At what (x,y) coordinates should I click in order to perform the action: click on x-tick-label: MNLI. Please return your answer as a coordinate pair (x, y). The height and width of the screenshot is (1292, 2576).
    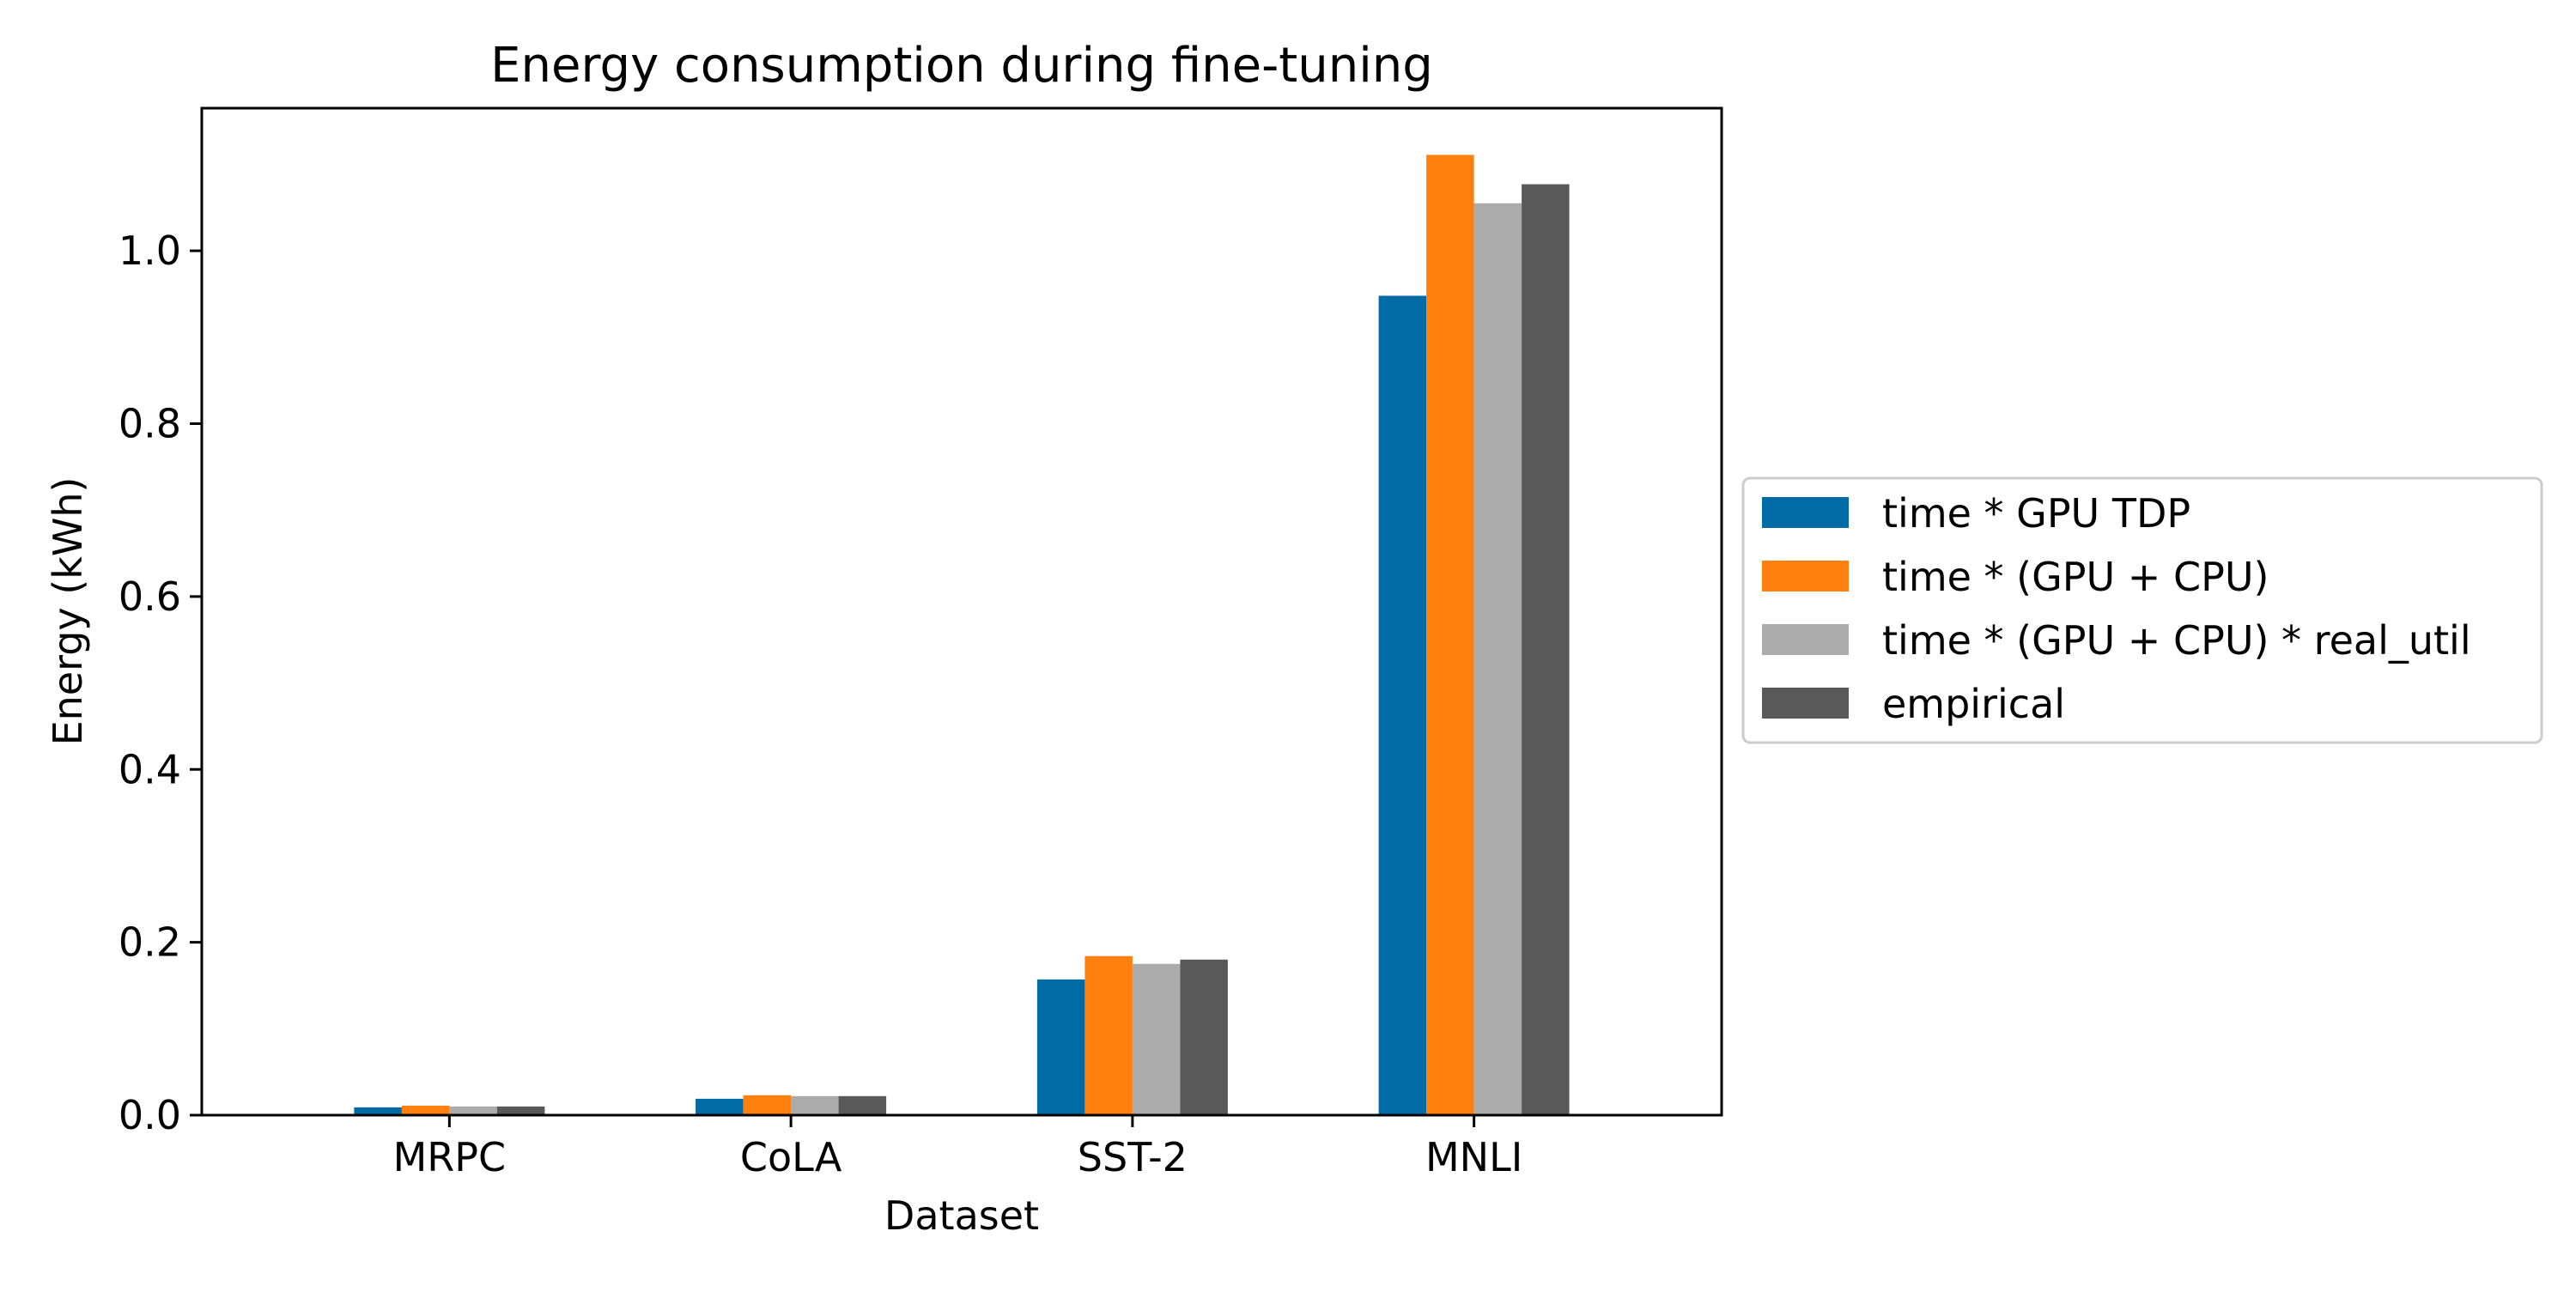
    Looking at the image, I should click on (1473, 1157).